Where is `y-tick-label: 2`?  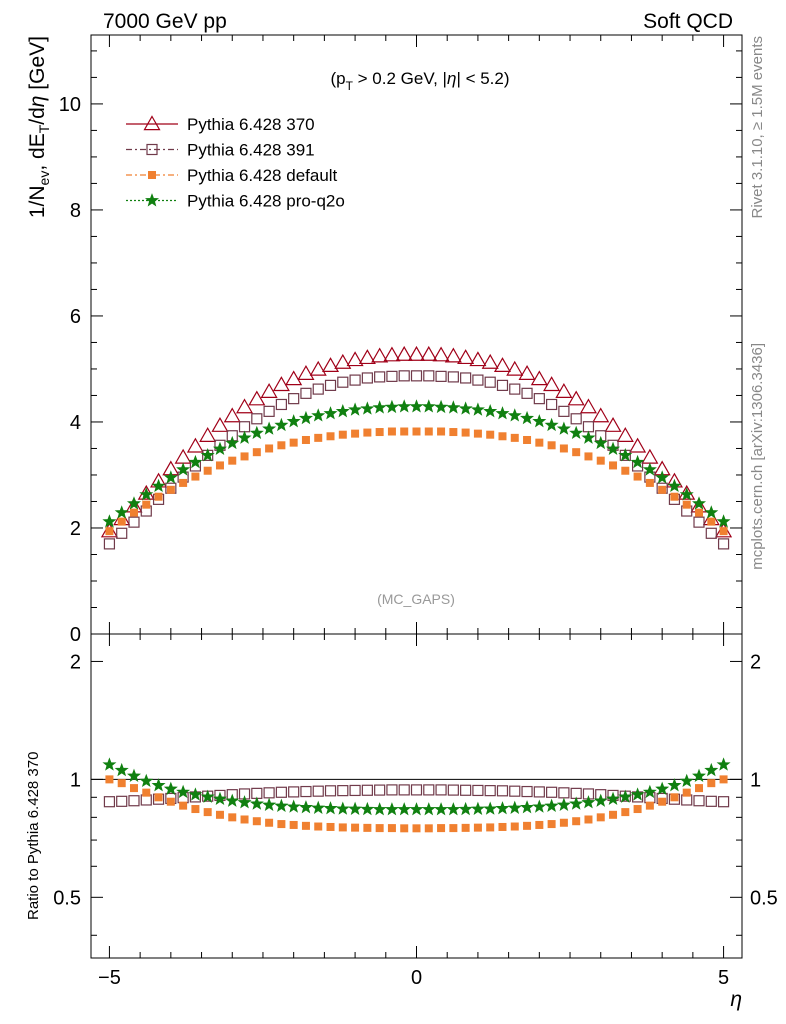 y-tick-label: 2 is located at coordinates (75, 662).